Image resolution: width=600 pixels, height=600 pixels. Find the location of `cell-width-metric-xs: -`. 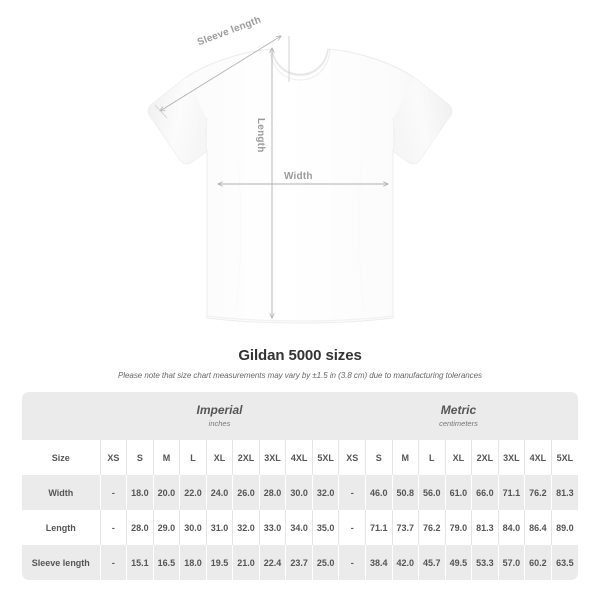

cell-width-metric-xs: - is located at coordinates (352, 492).